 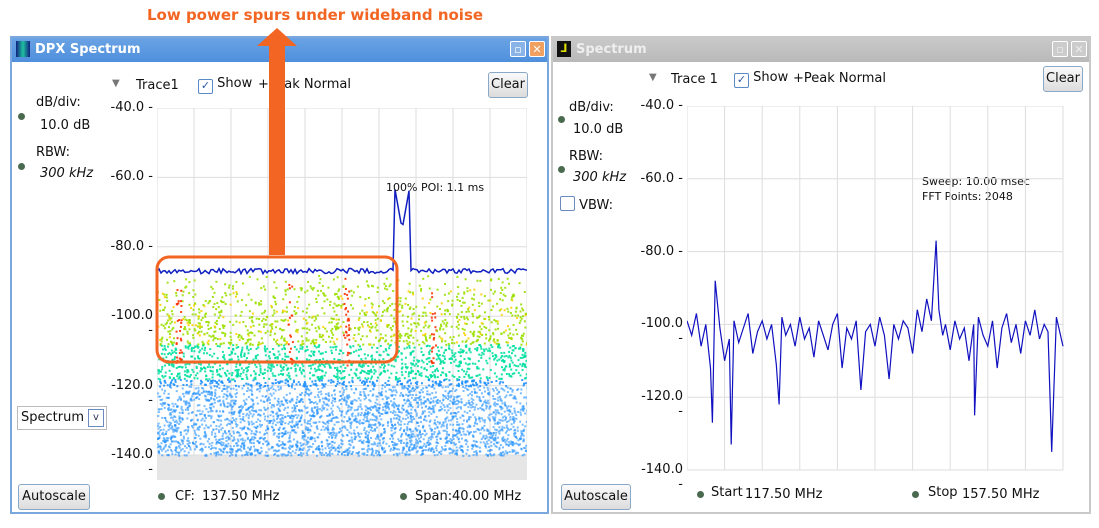 What do you see at coordinates (1001, 494) in the screenshot?
I see `stop-value: 157.50 MHz` at bounding box center [1001, 494].